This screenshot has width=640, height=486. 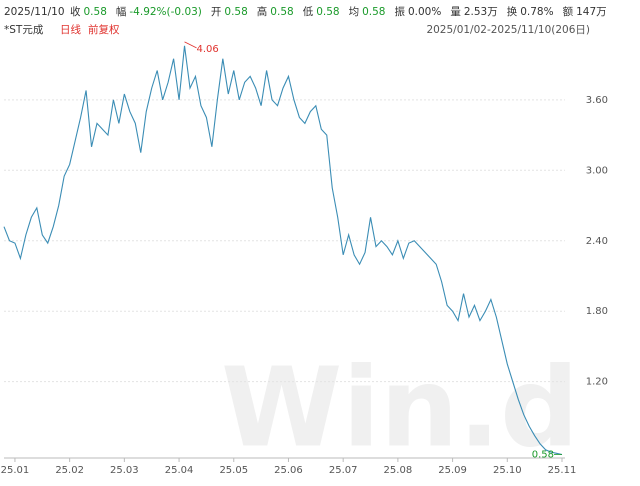 I want to click on x-tick-label: 25.05, so click(x=233, y=470).